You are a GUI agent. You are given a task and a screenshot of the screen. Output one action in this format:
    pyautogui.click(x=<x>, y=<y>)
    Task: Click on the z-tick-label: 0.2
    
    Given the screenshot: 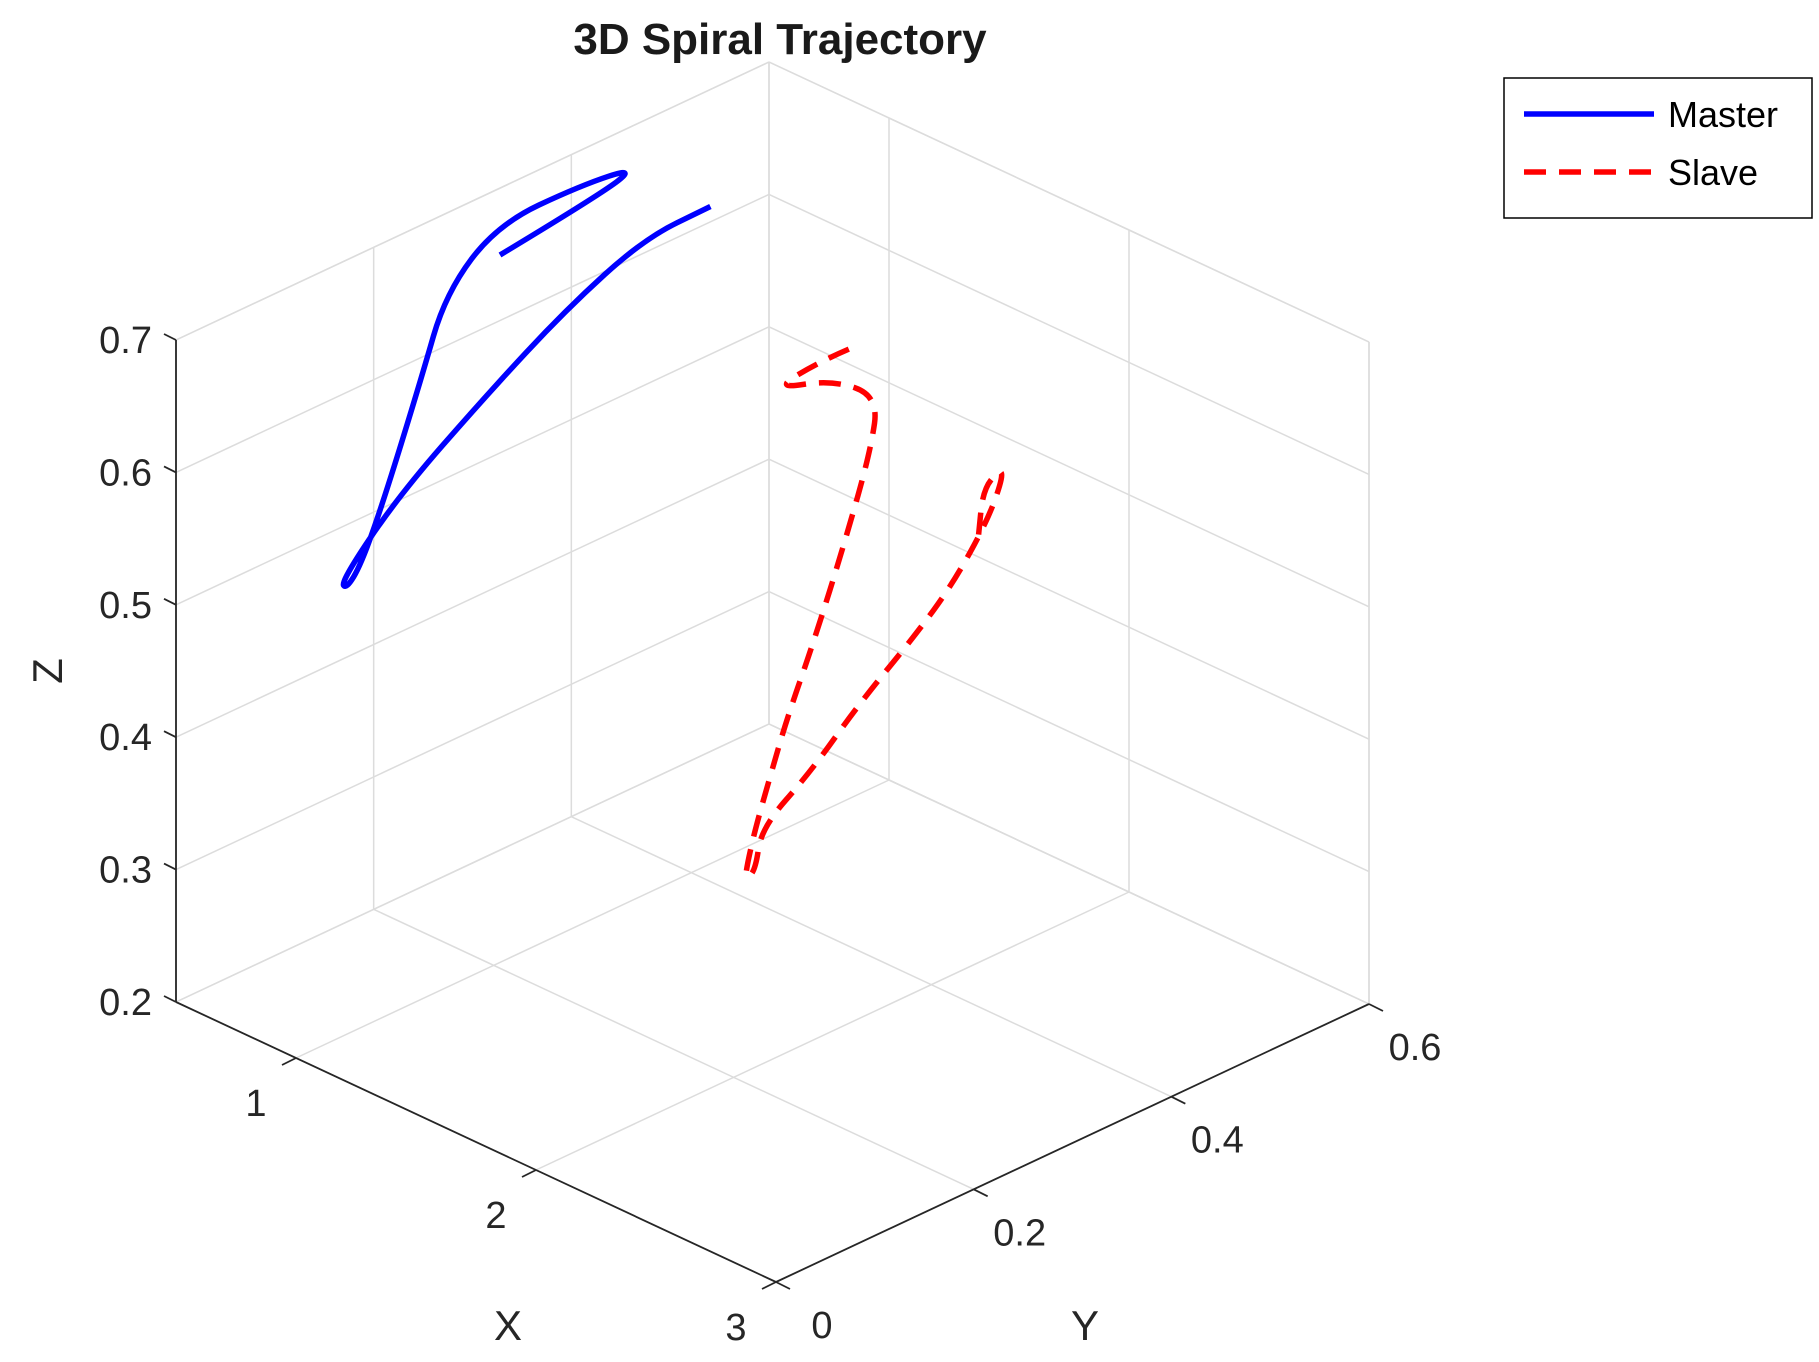 What is the action you would take?
    pyautogui.click(x=125, y=1003)
    